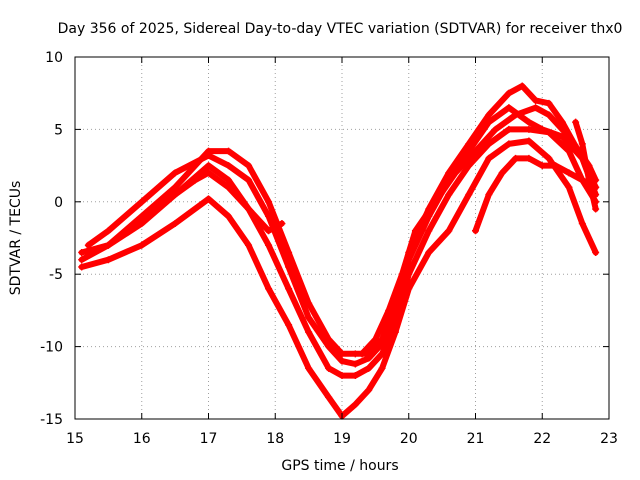 This screenshot has height=480, width=640. What do you see at coordinates (275, 439) in the screenshot?
I see `x-tick-label: 18` at bounding box center [275, 439].